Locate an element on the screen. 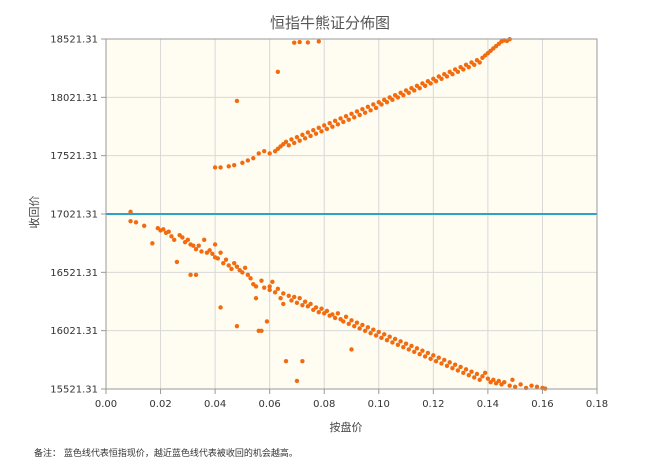 The width and height of the screenshot is (646, 469). x-axis-label: 按盘价 is located at coordinates (346, 427).